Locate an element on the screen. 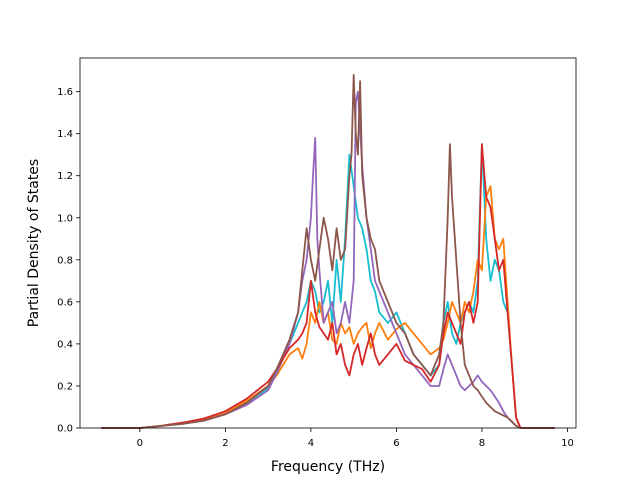 The height and width of the screenshot is (480, 640). x-axis-title: Frequency (THz) is located at coordinates (328, 467).